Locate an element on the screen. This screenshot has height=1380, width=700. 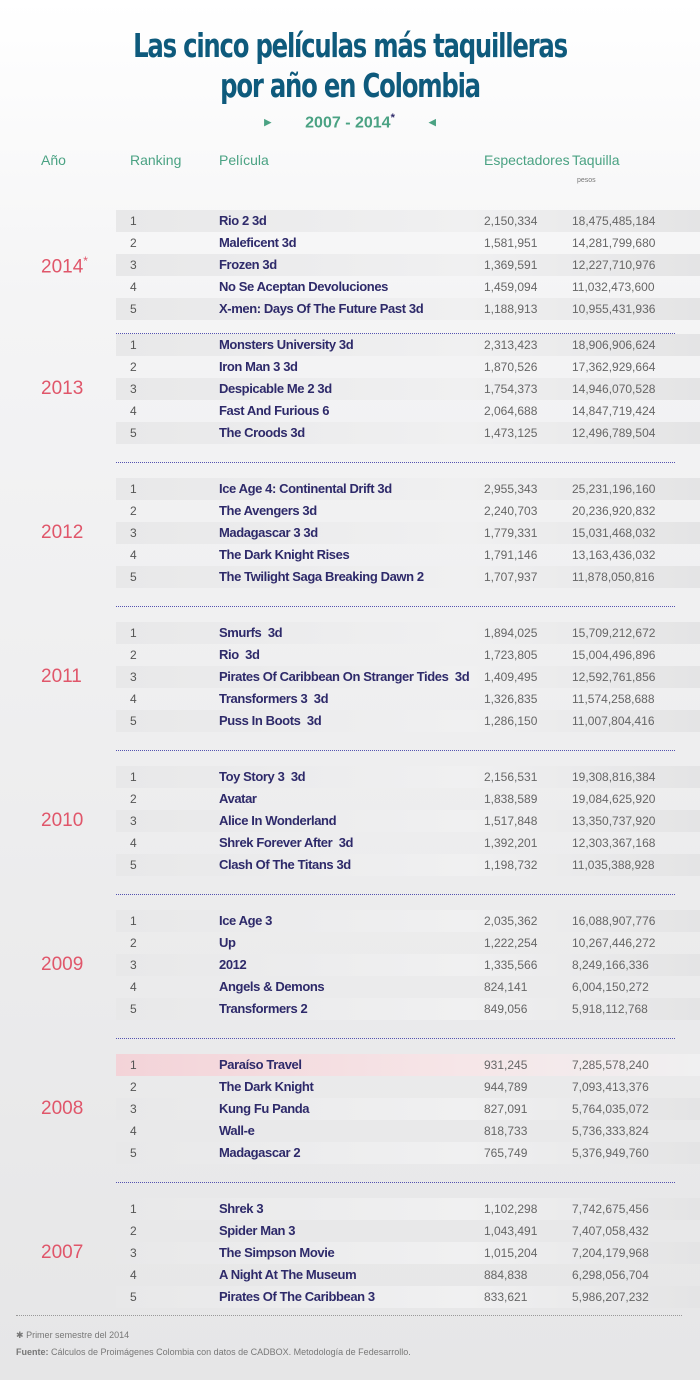
year-value: 2009 is located at coordinates (62, 964).